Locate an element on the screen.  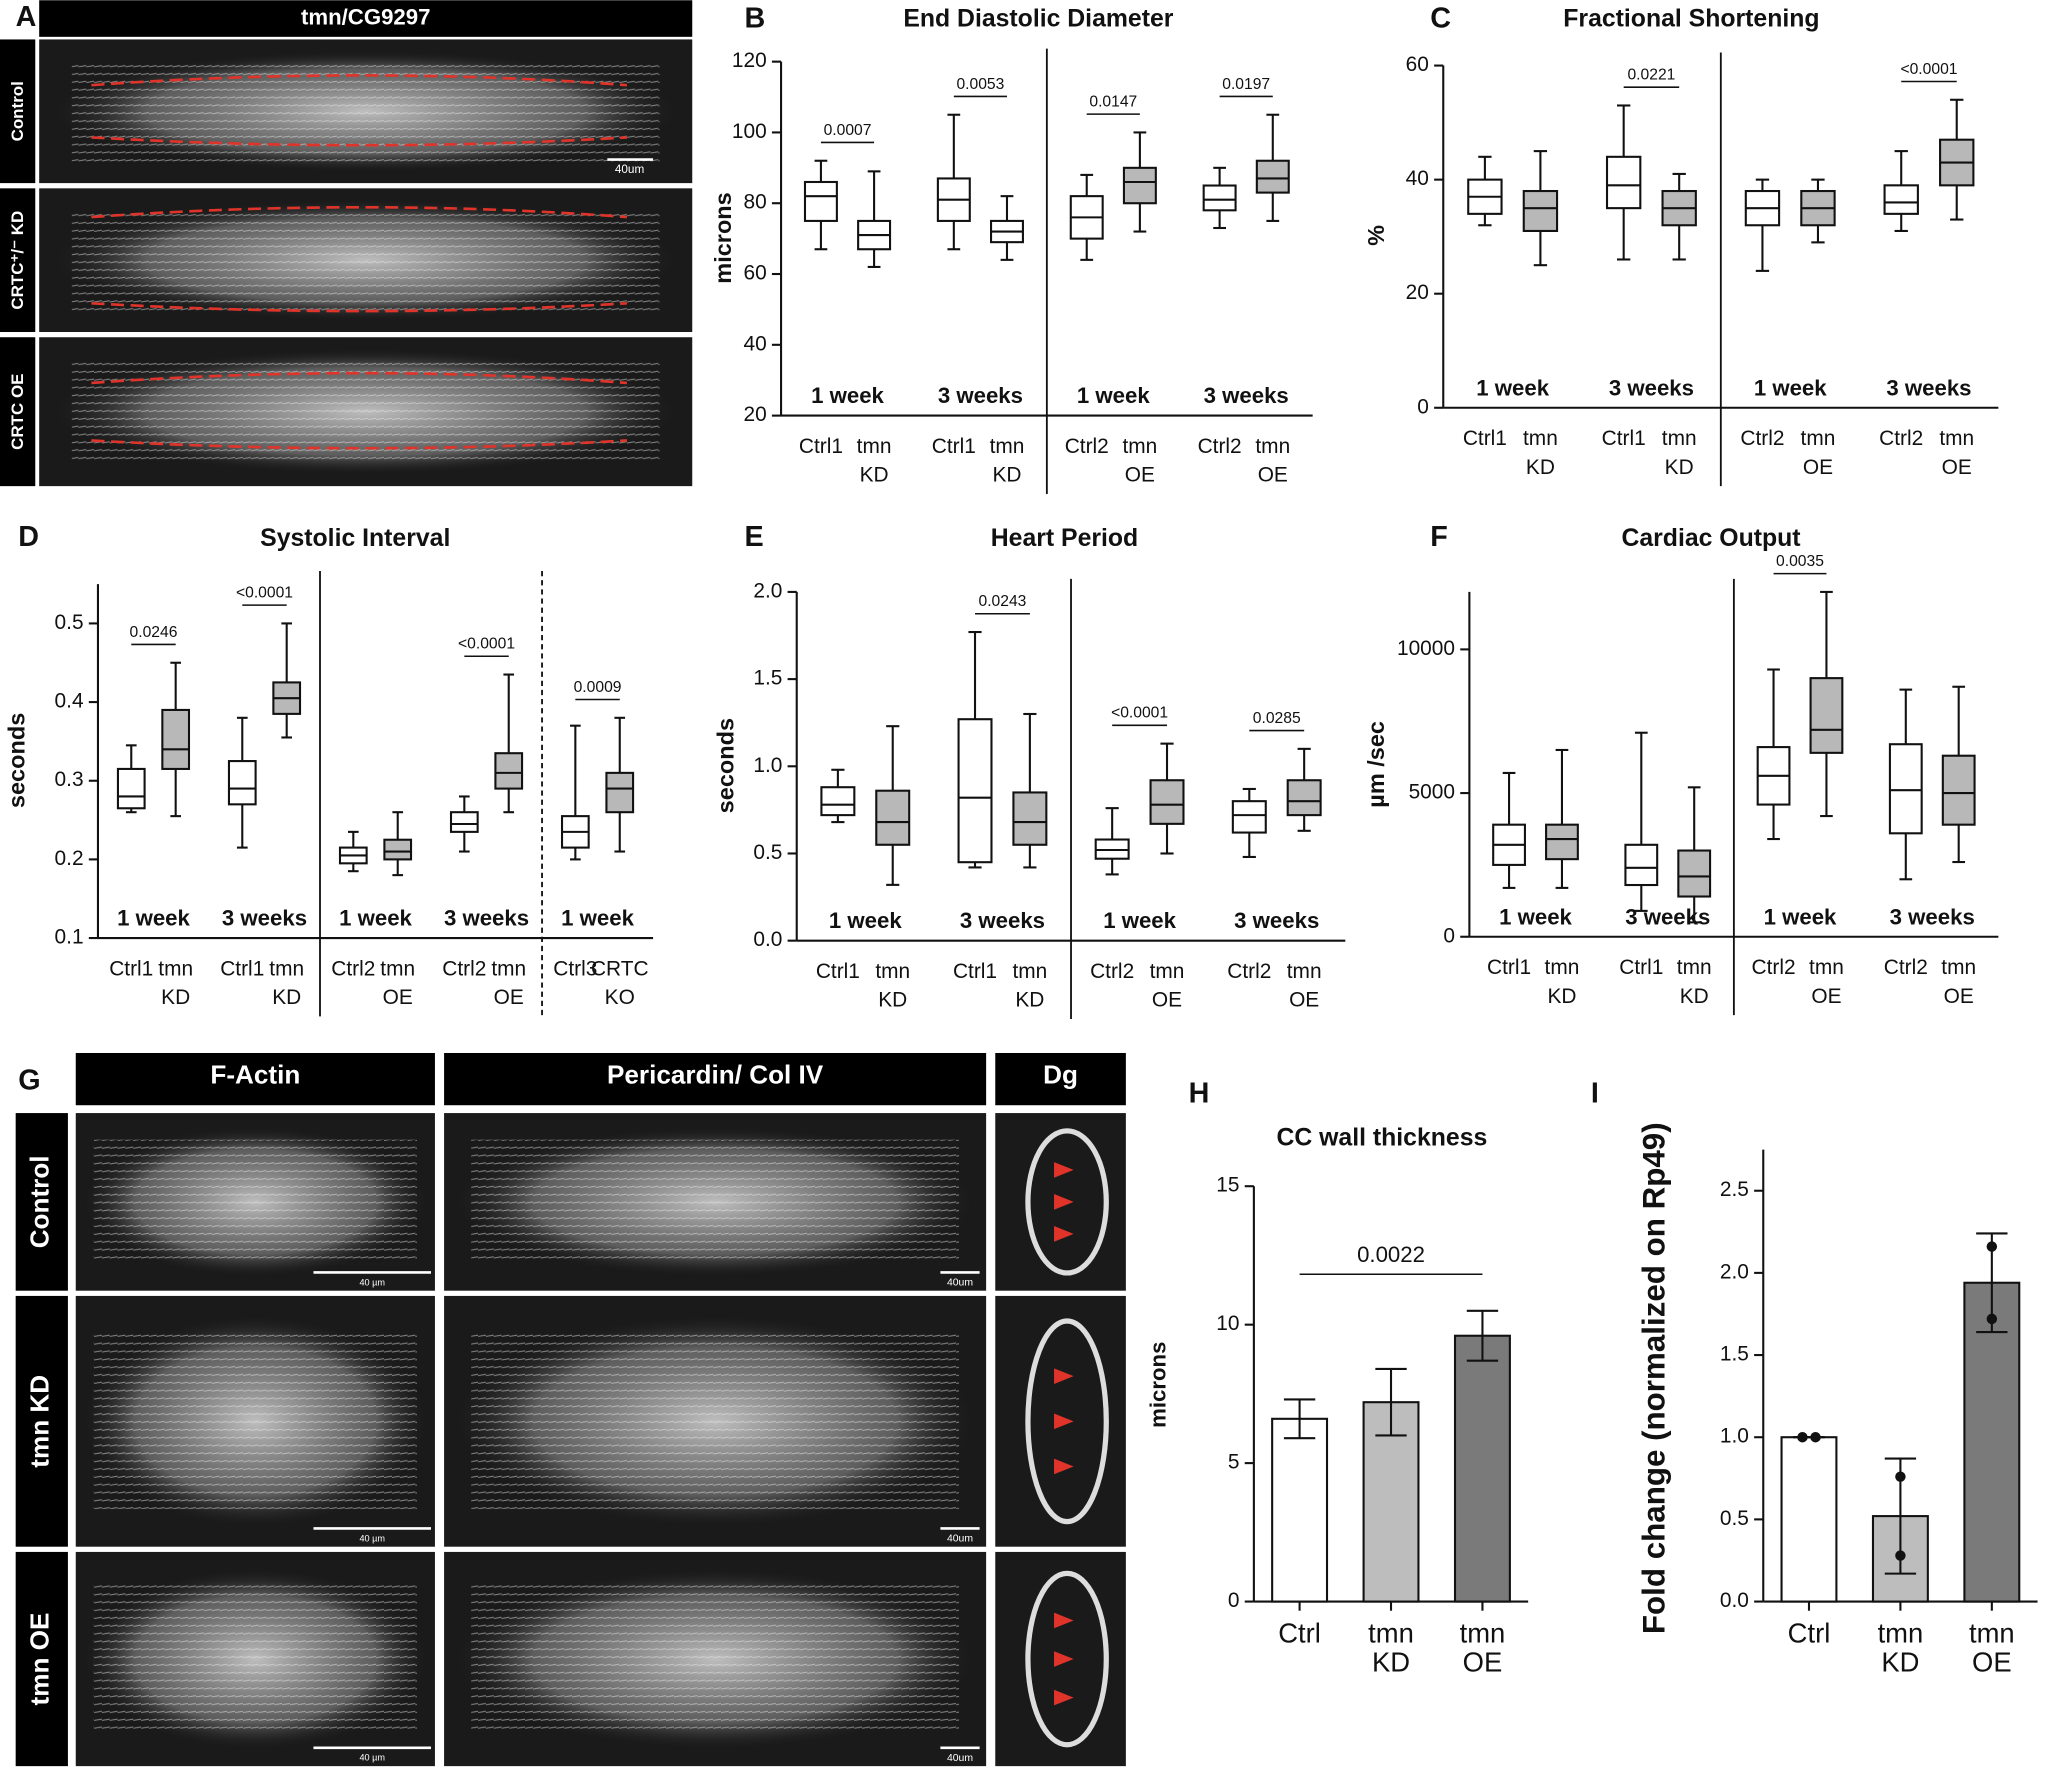
y-tick-label: 0.5 is located at coordinates (767, 852).